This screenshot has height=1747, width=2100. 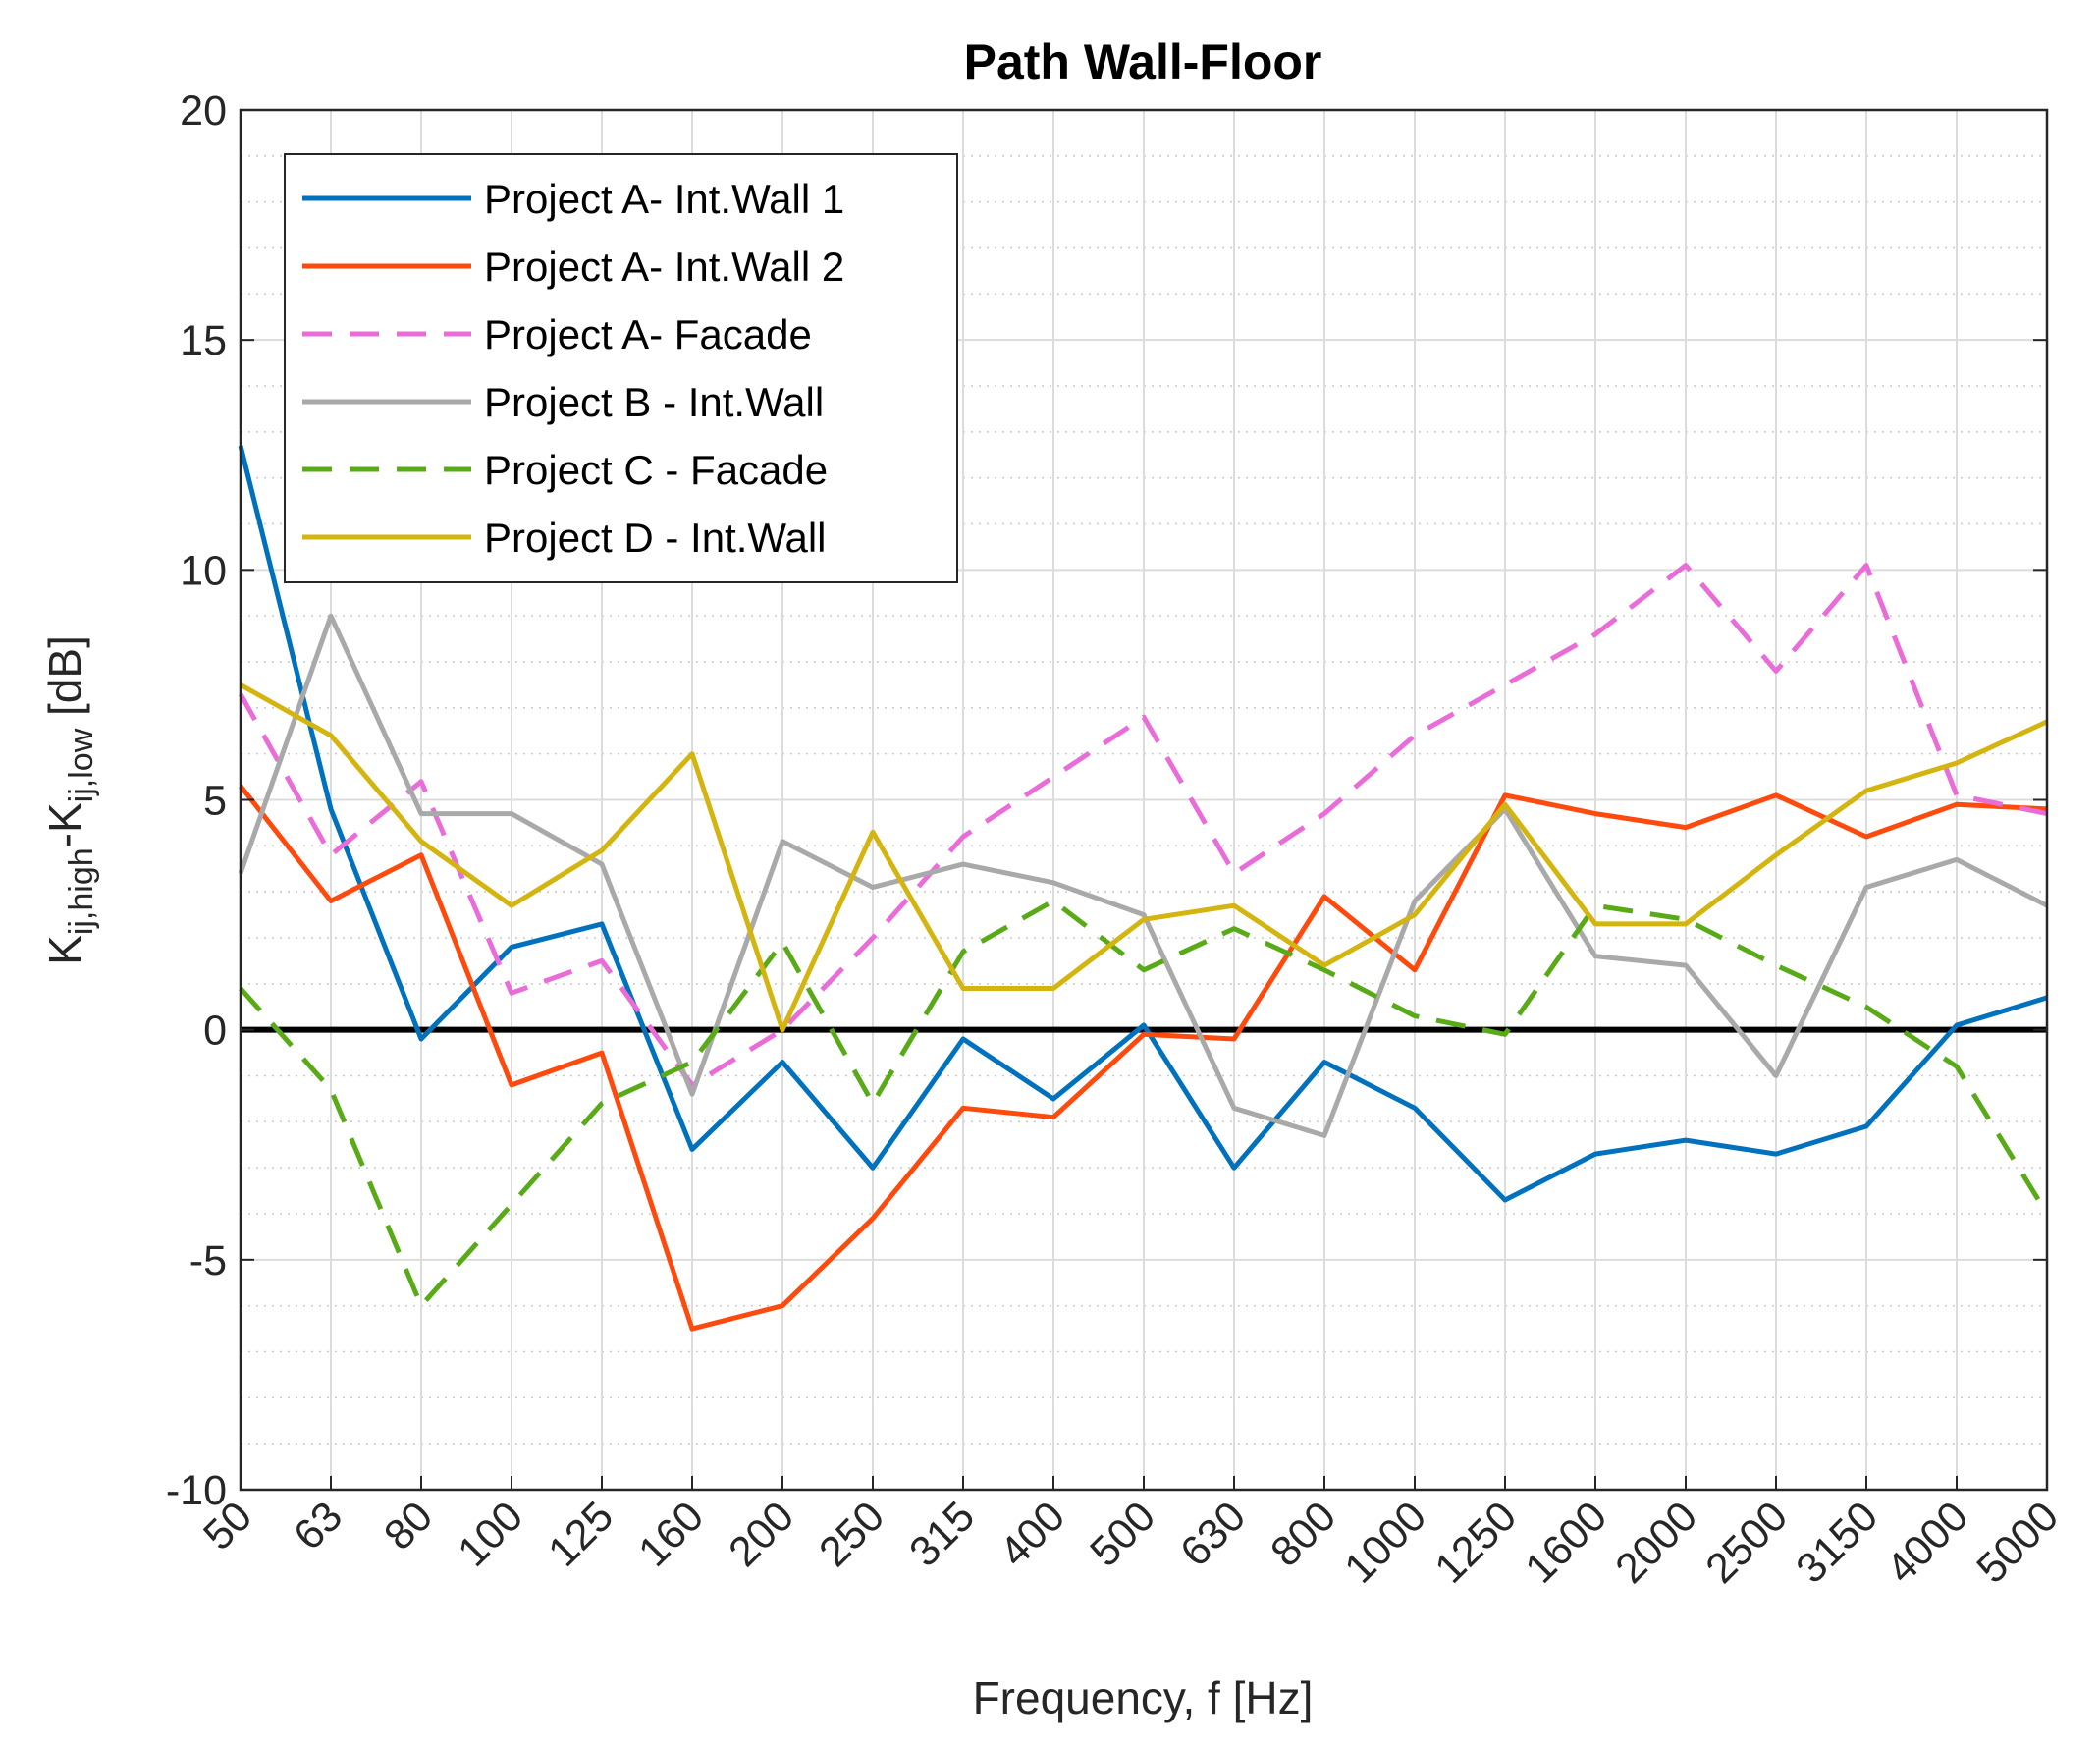 I want to click on legend-label-2: Project A- Int.Wall 2, so click(x=664, y=267).